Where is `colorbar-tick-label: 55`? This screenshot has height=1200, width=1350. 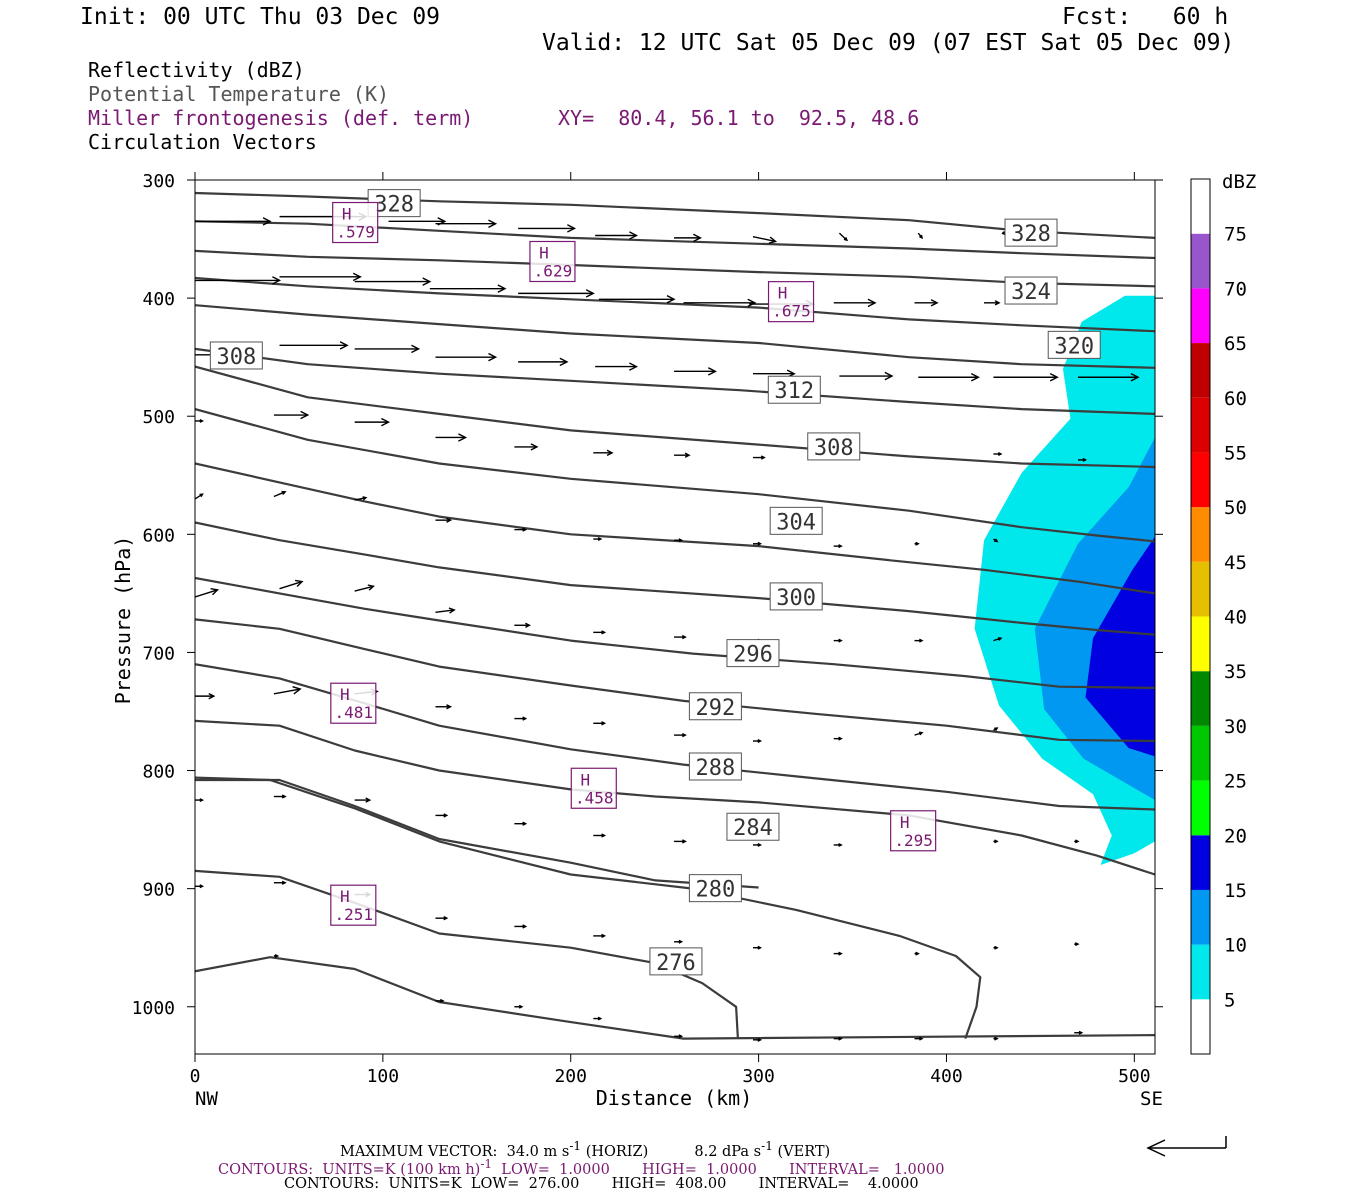
colorbar-tick-label: 55 is located at coordinates (1235, 453).